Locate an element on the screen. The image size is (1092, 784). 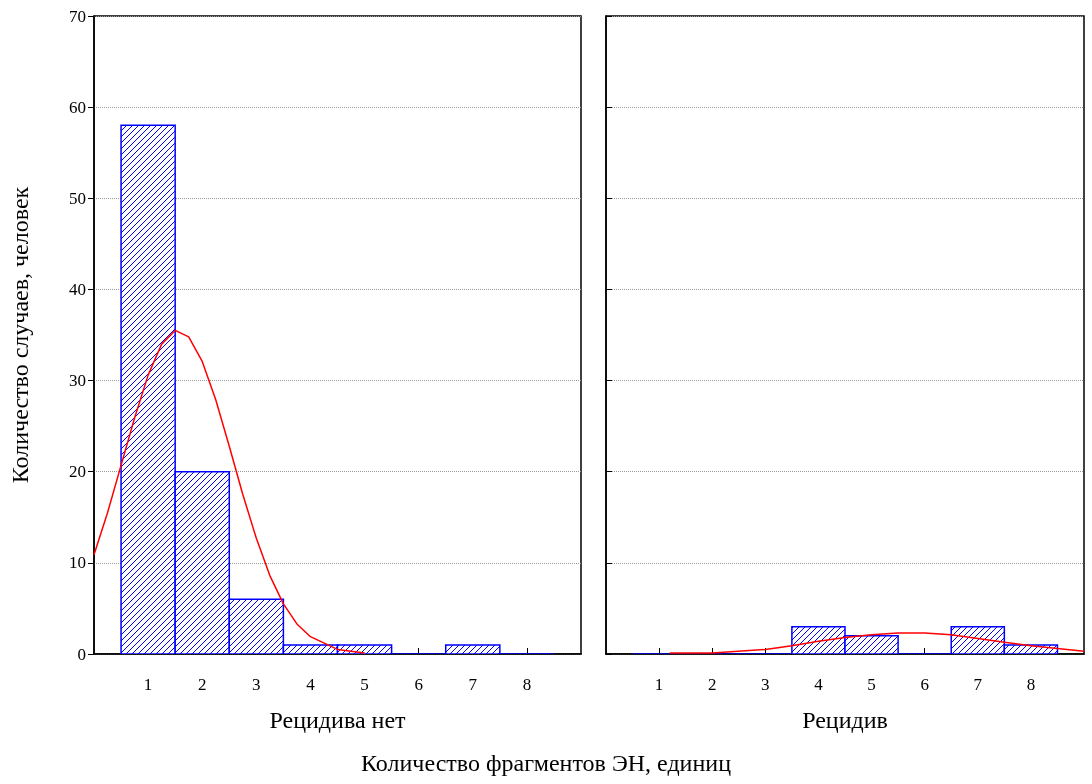
x-axis-title: Рецидив is located at coordinates (845, 720).